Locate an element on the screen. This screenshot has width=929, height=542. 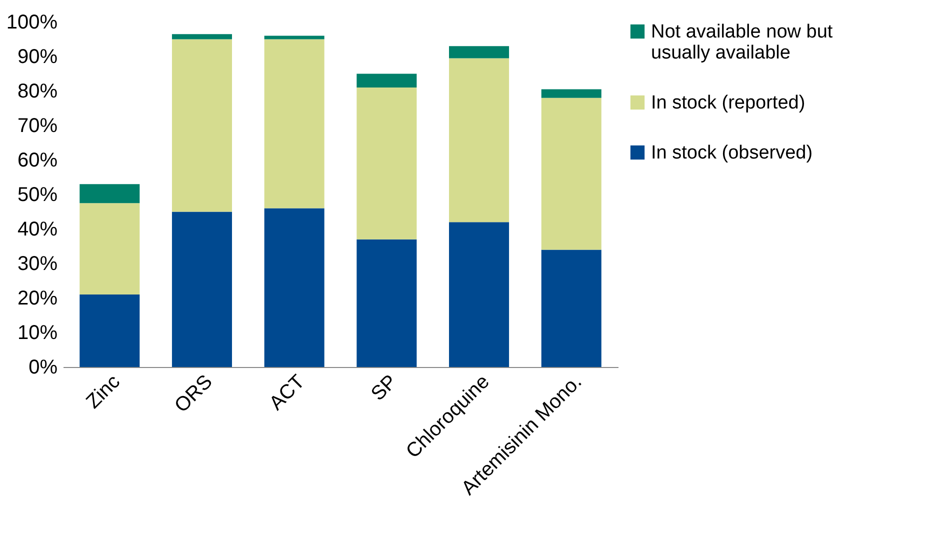
y-tick-label: 50% is located at coordinates (37, 195).